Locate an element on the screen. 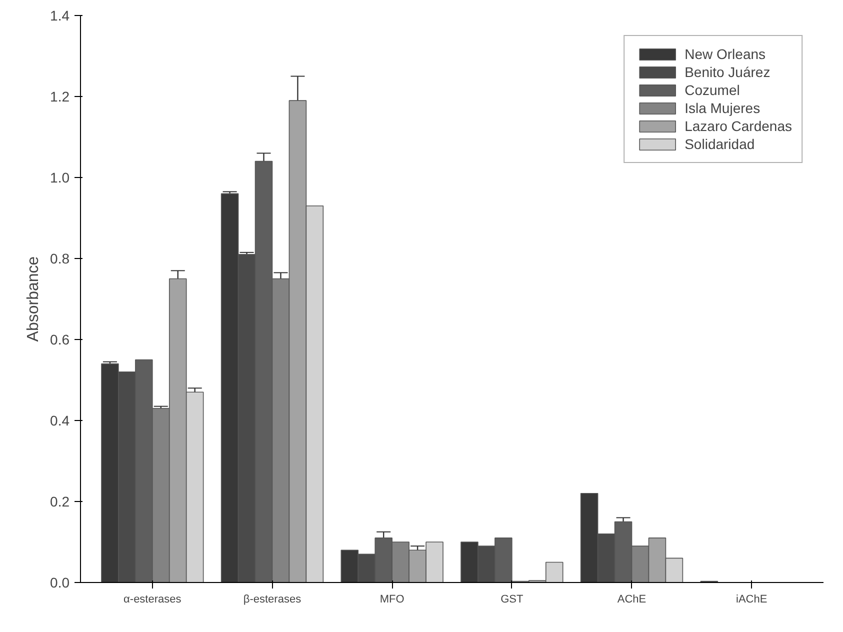  x-tick-label: AChE is located at coordinates (631, 600).